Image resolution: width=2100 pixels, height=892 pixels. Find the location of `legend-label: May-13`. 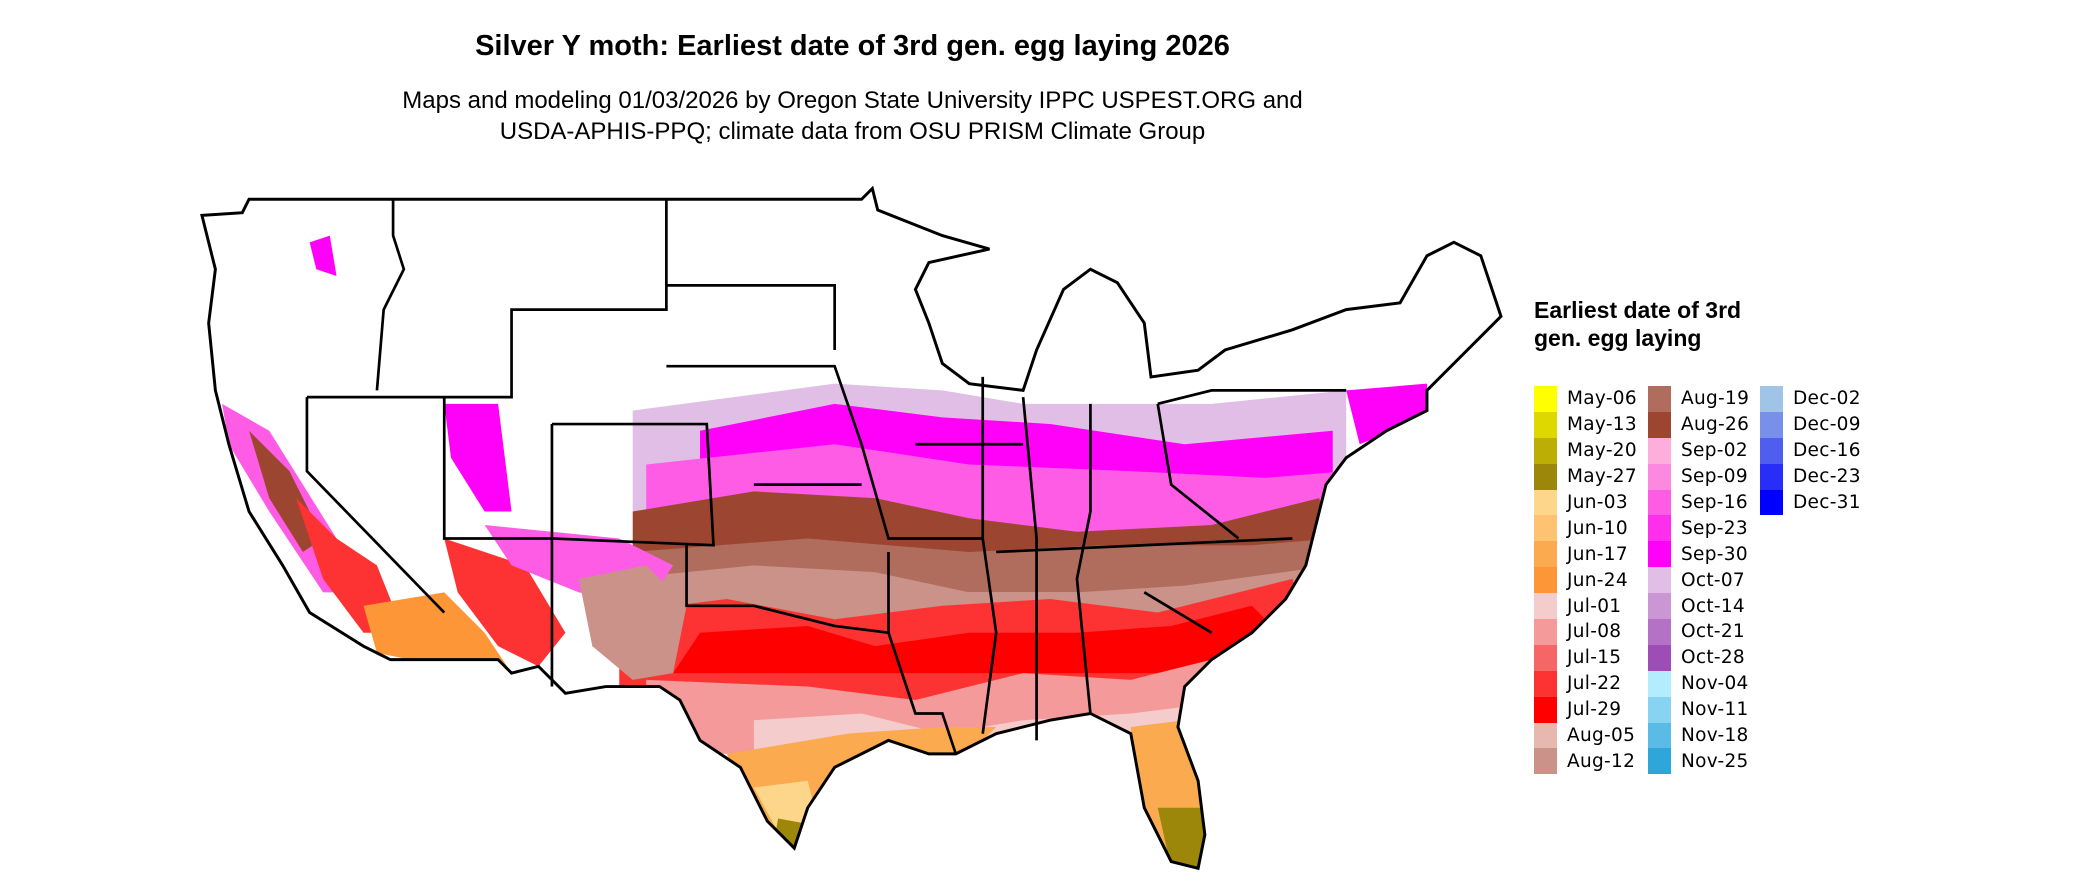

legend-label: May-13 is located at coordinates (1602, 425).